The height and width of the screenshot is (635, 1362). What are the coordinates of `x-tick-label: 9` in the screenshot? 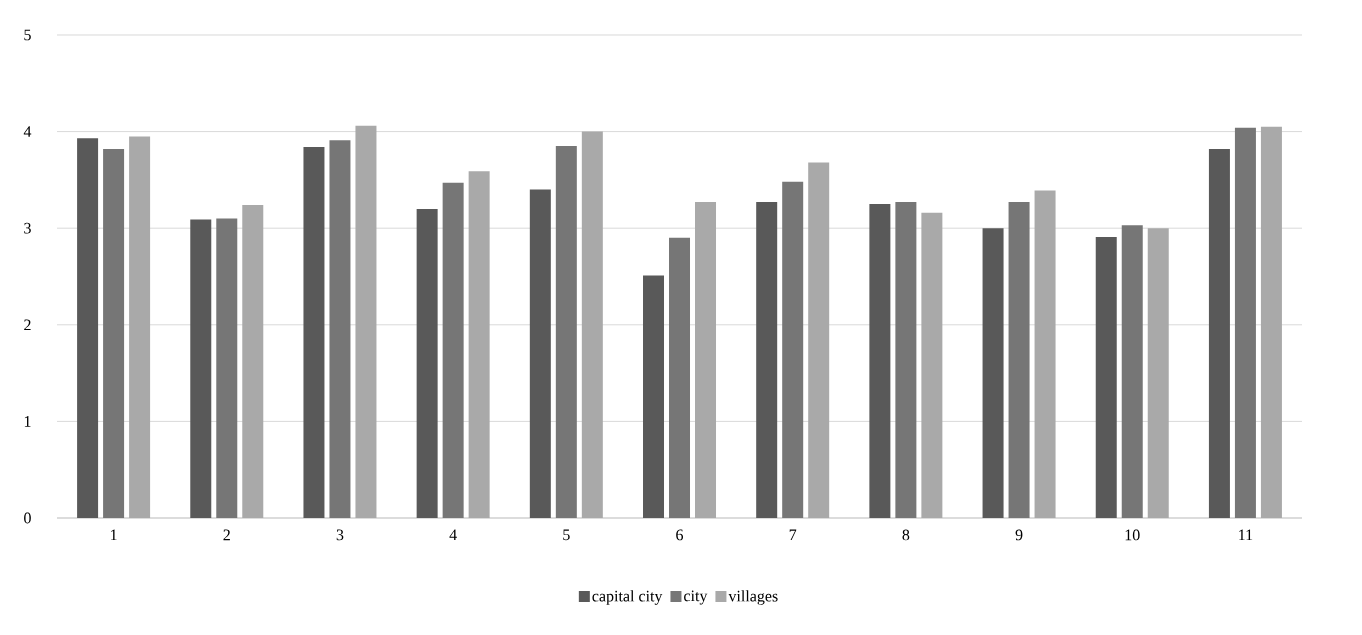 It's located at (1019, 535).